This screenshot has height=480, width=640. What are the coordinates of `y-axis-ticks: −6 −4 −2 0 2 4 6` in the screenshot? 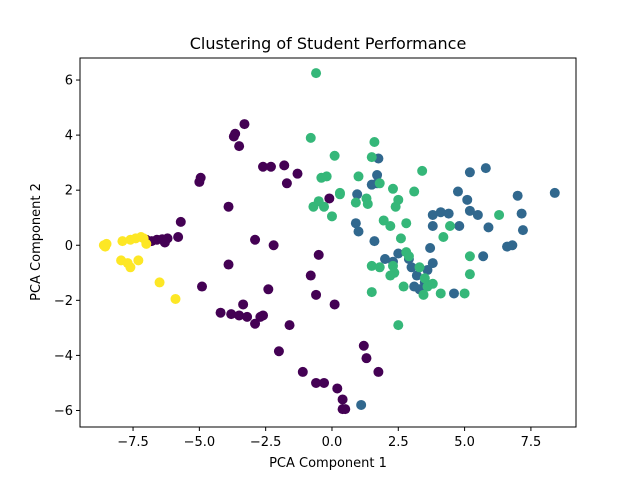 It's located at (67, 246).